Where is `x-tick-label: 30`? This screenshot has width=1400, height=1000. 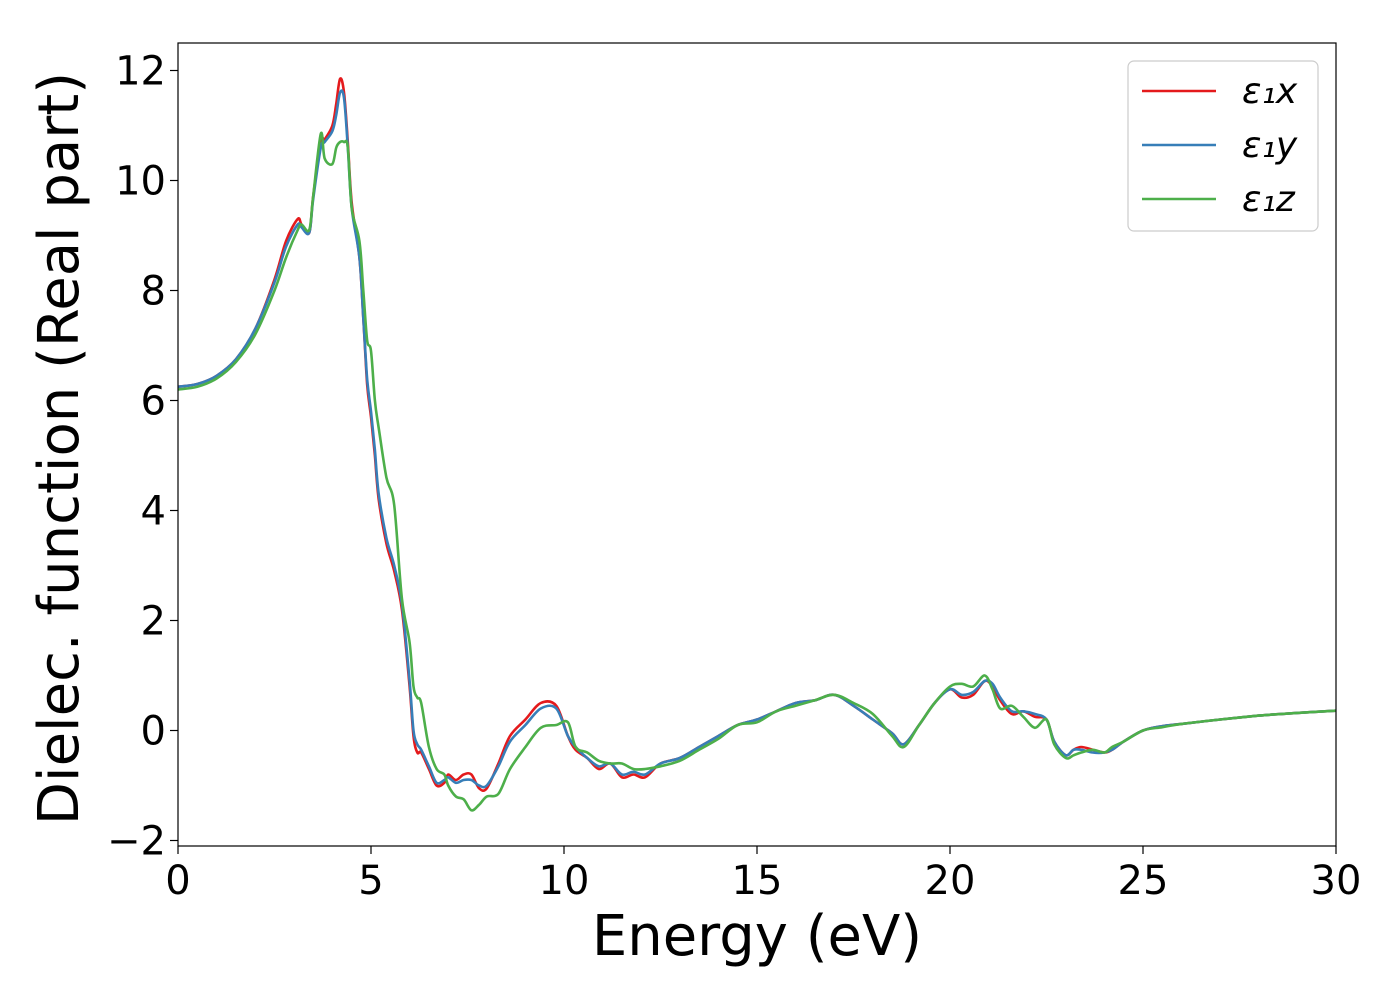 x-tick-label: 30 is located at coordinates (1336, 881).